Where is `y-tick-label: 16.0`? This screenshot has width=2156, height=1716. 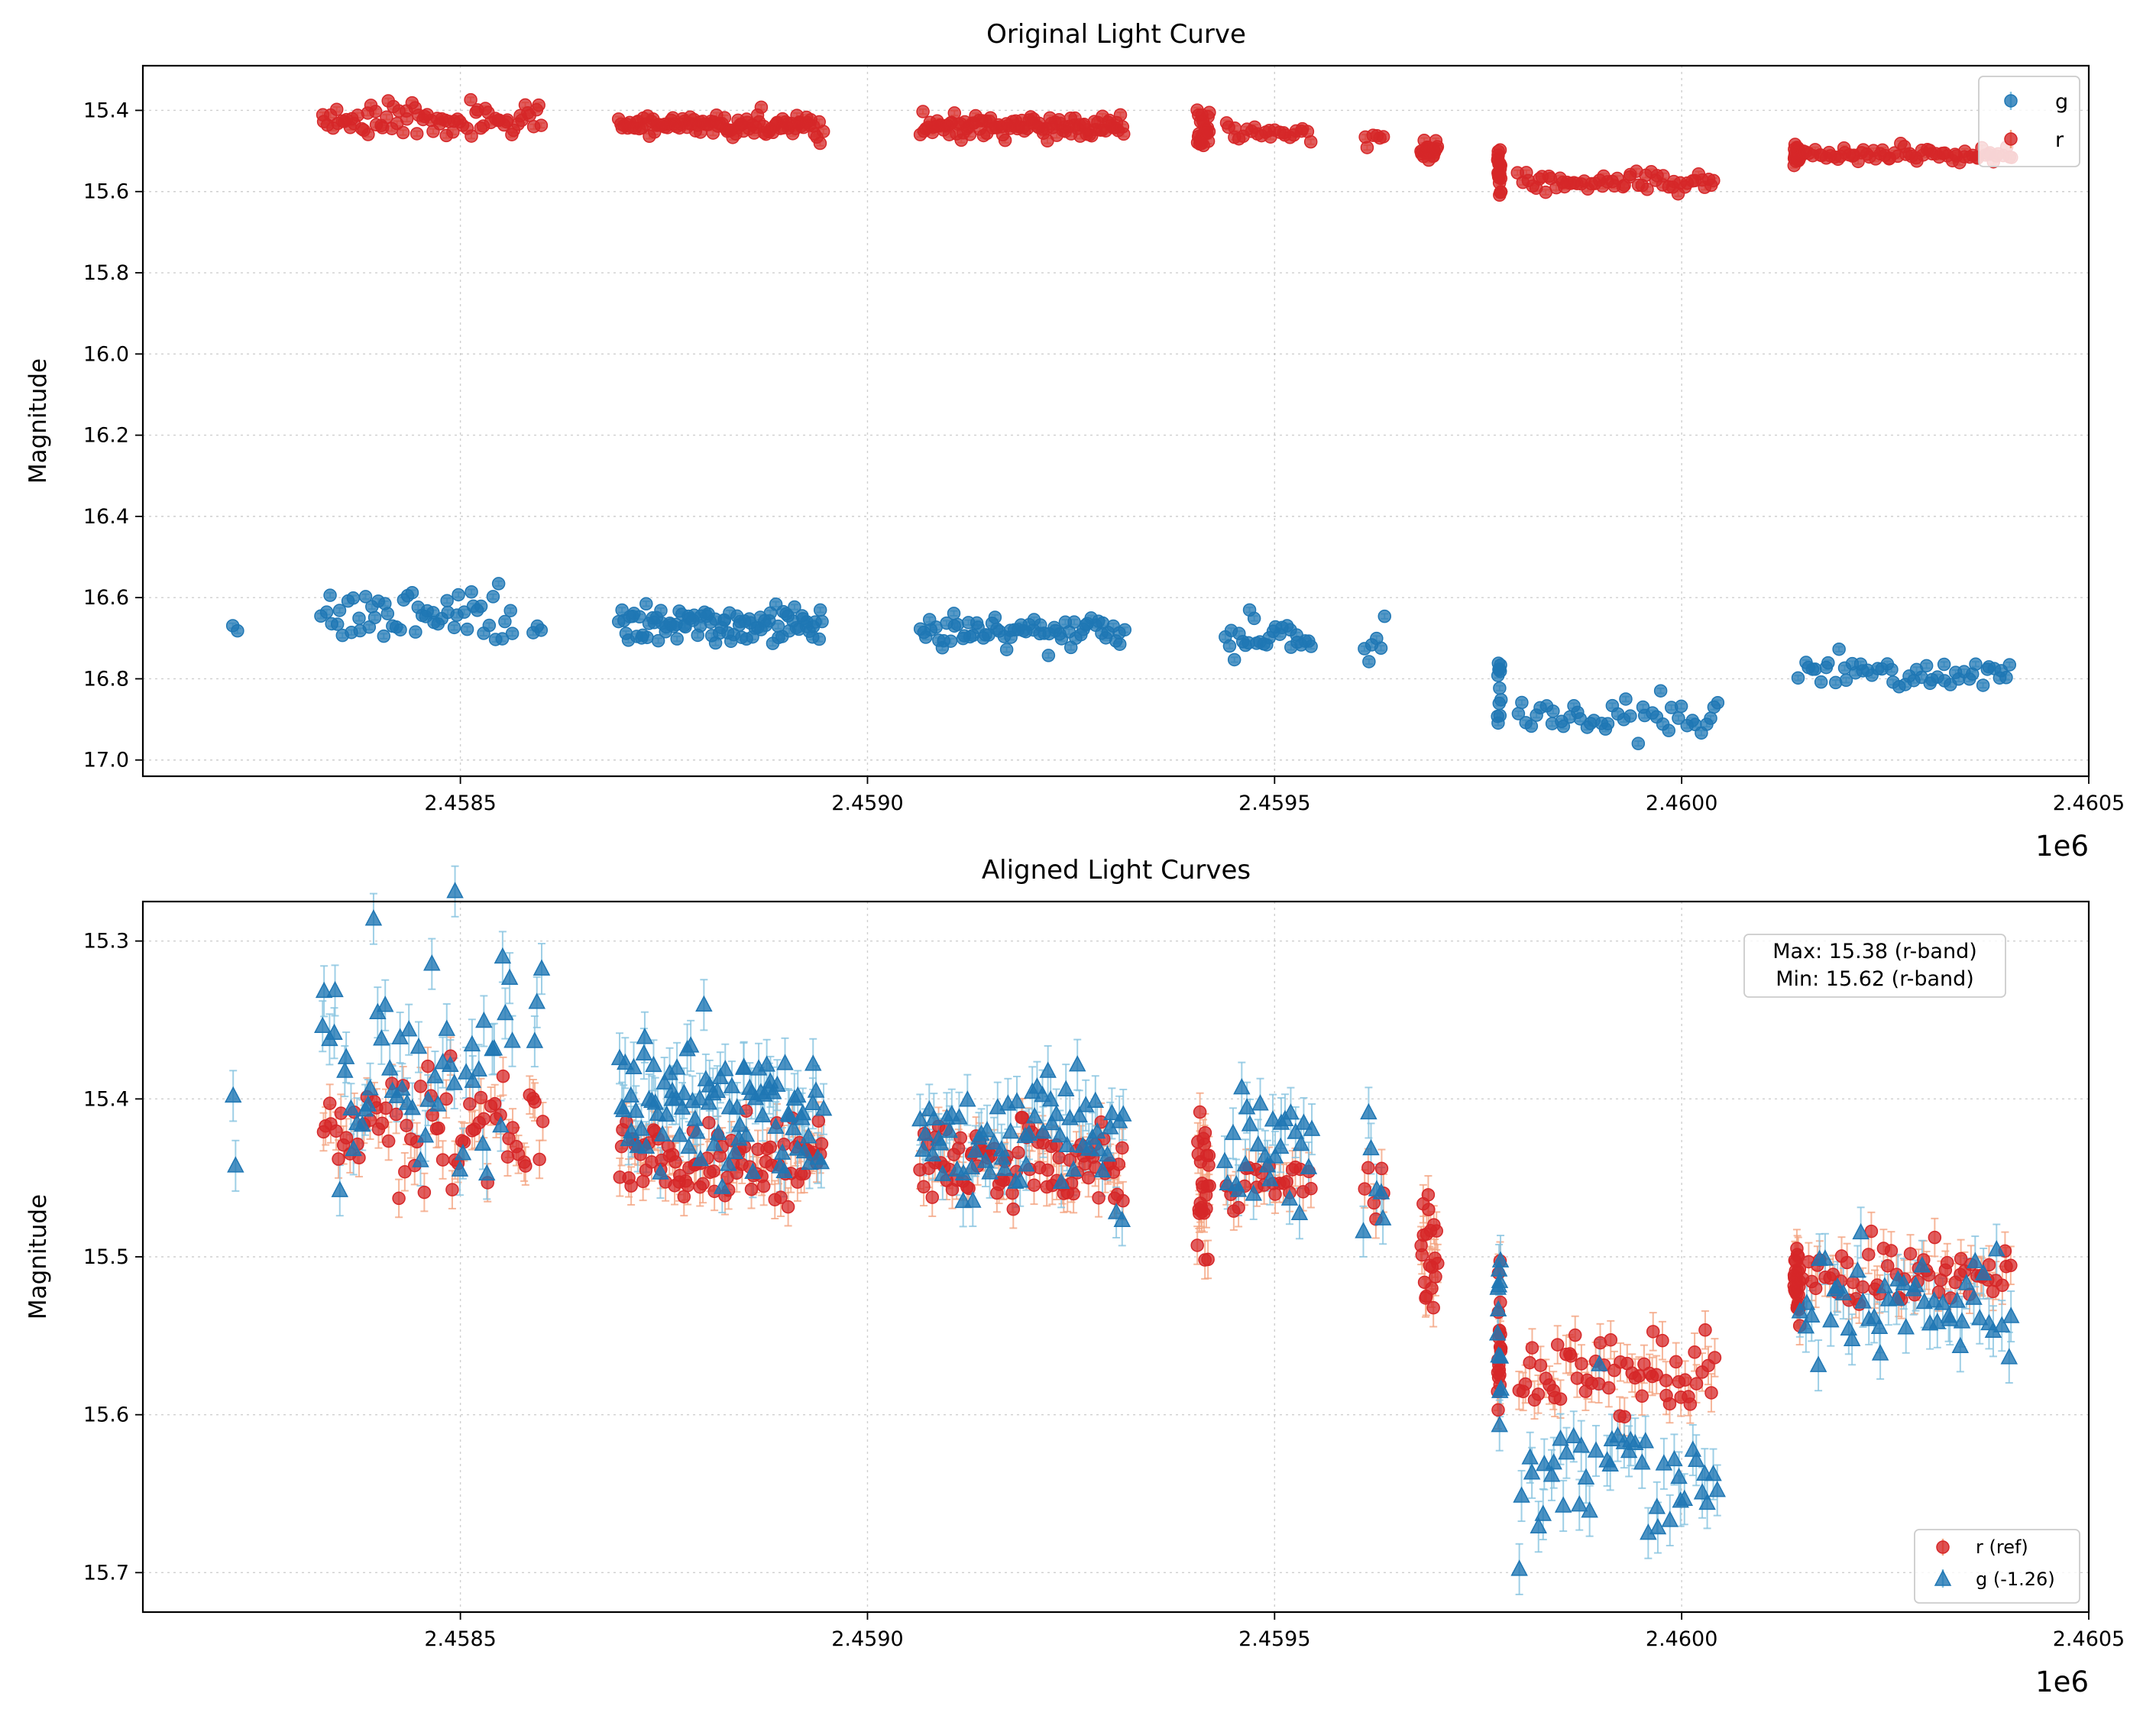
y-tick-label: 16.0 is located at coordinates (106, 354).